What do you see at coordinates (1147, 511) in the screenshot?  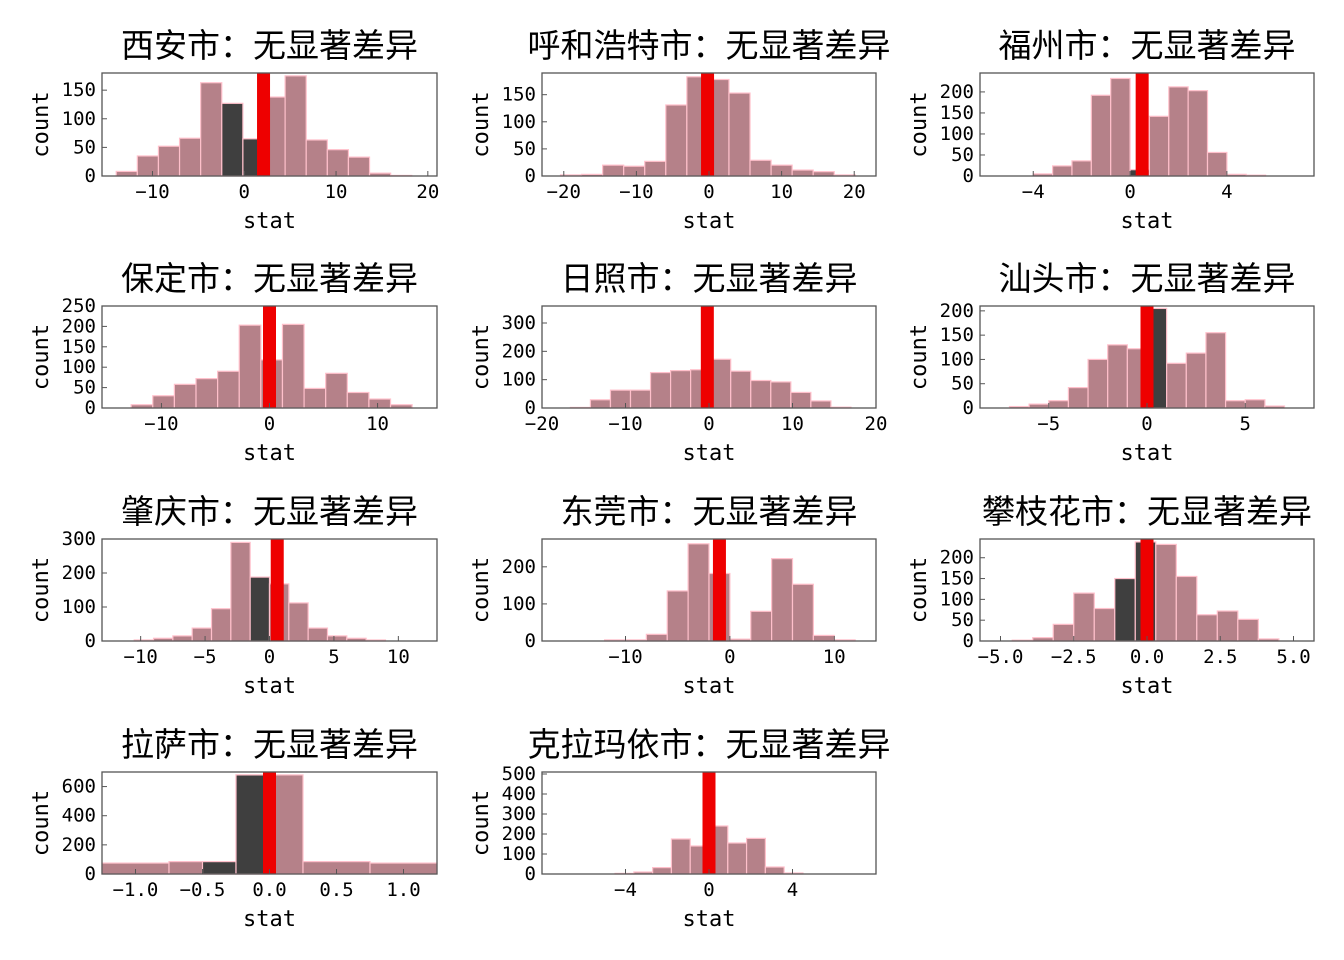 I see `panel-title: 攀枝花市：无显著差异` at bounding box center [1147, 511].